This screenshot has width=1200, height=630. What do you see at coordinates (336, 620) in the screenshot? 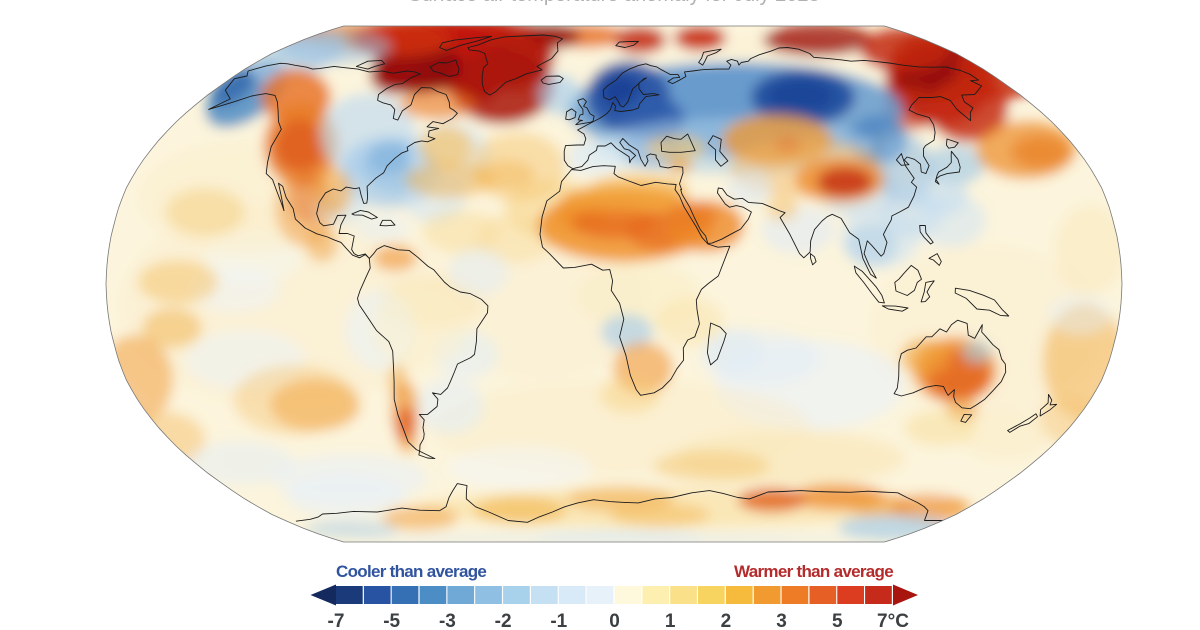
I see `svg-text: -7` at bounding box center [336, 620].